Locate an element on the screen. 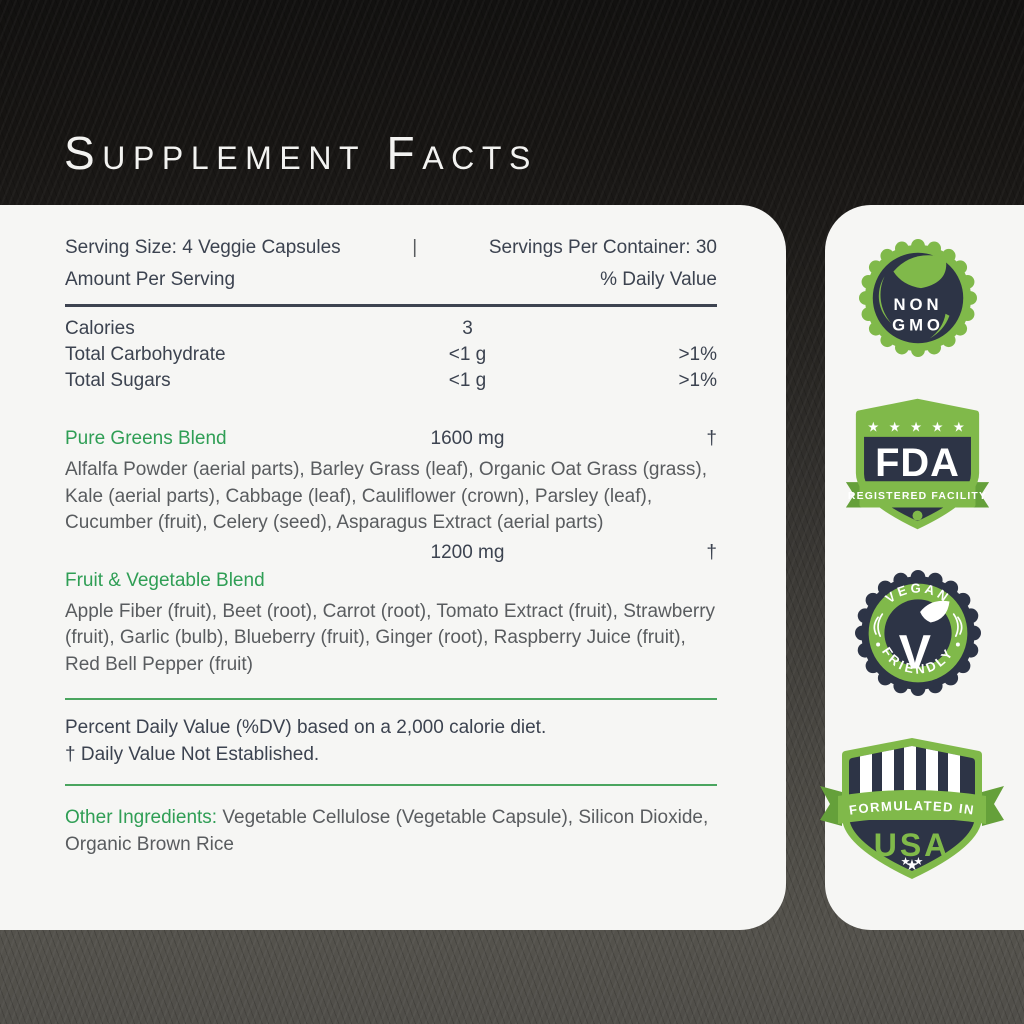 Image resolution: width=1024 pixels, height=1024 pixels. vegan-v-letter: V is located at coordinates (914, 653).